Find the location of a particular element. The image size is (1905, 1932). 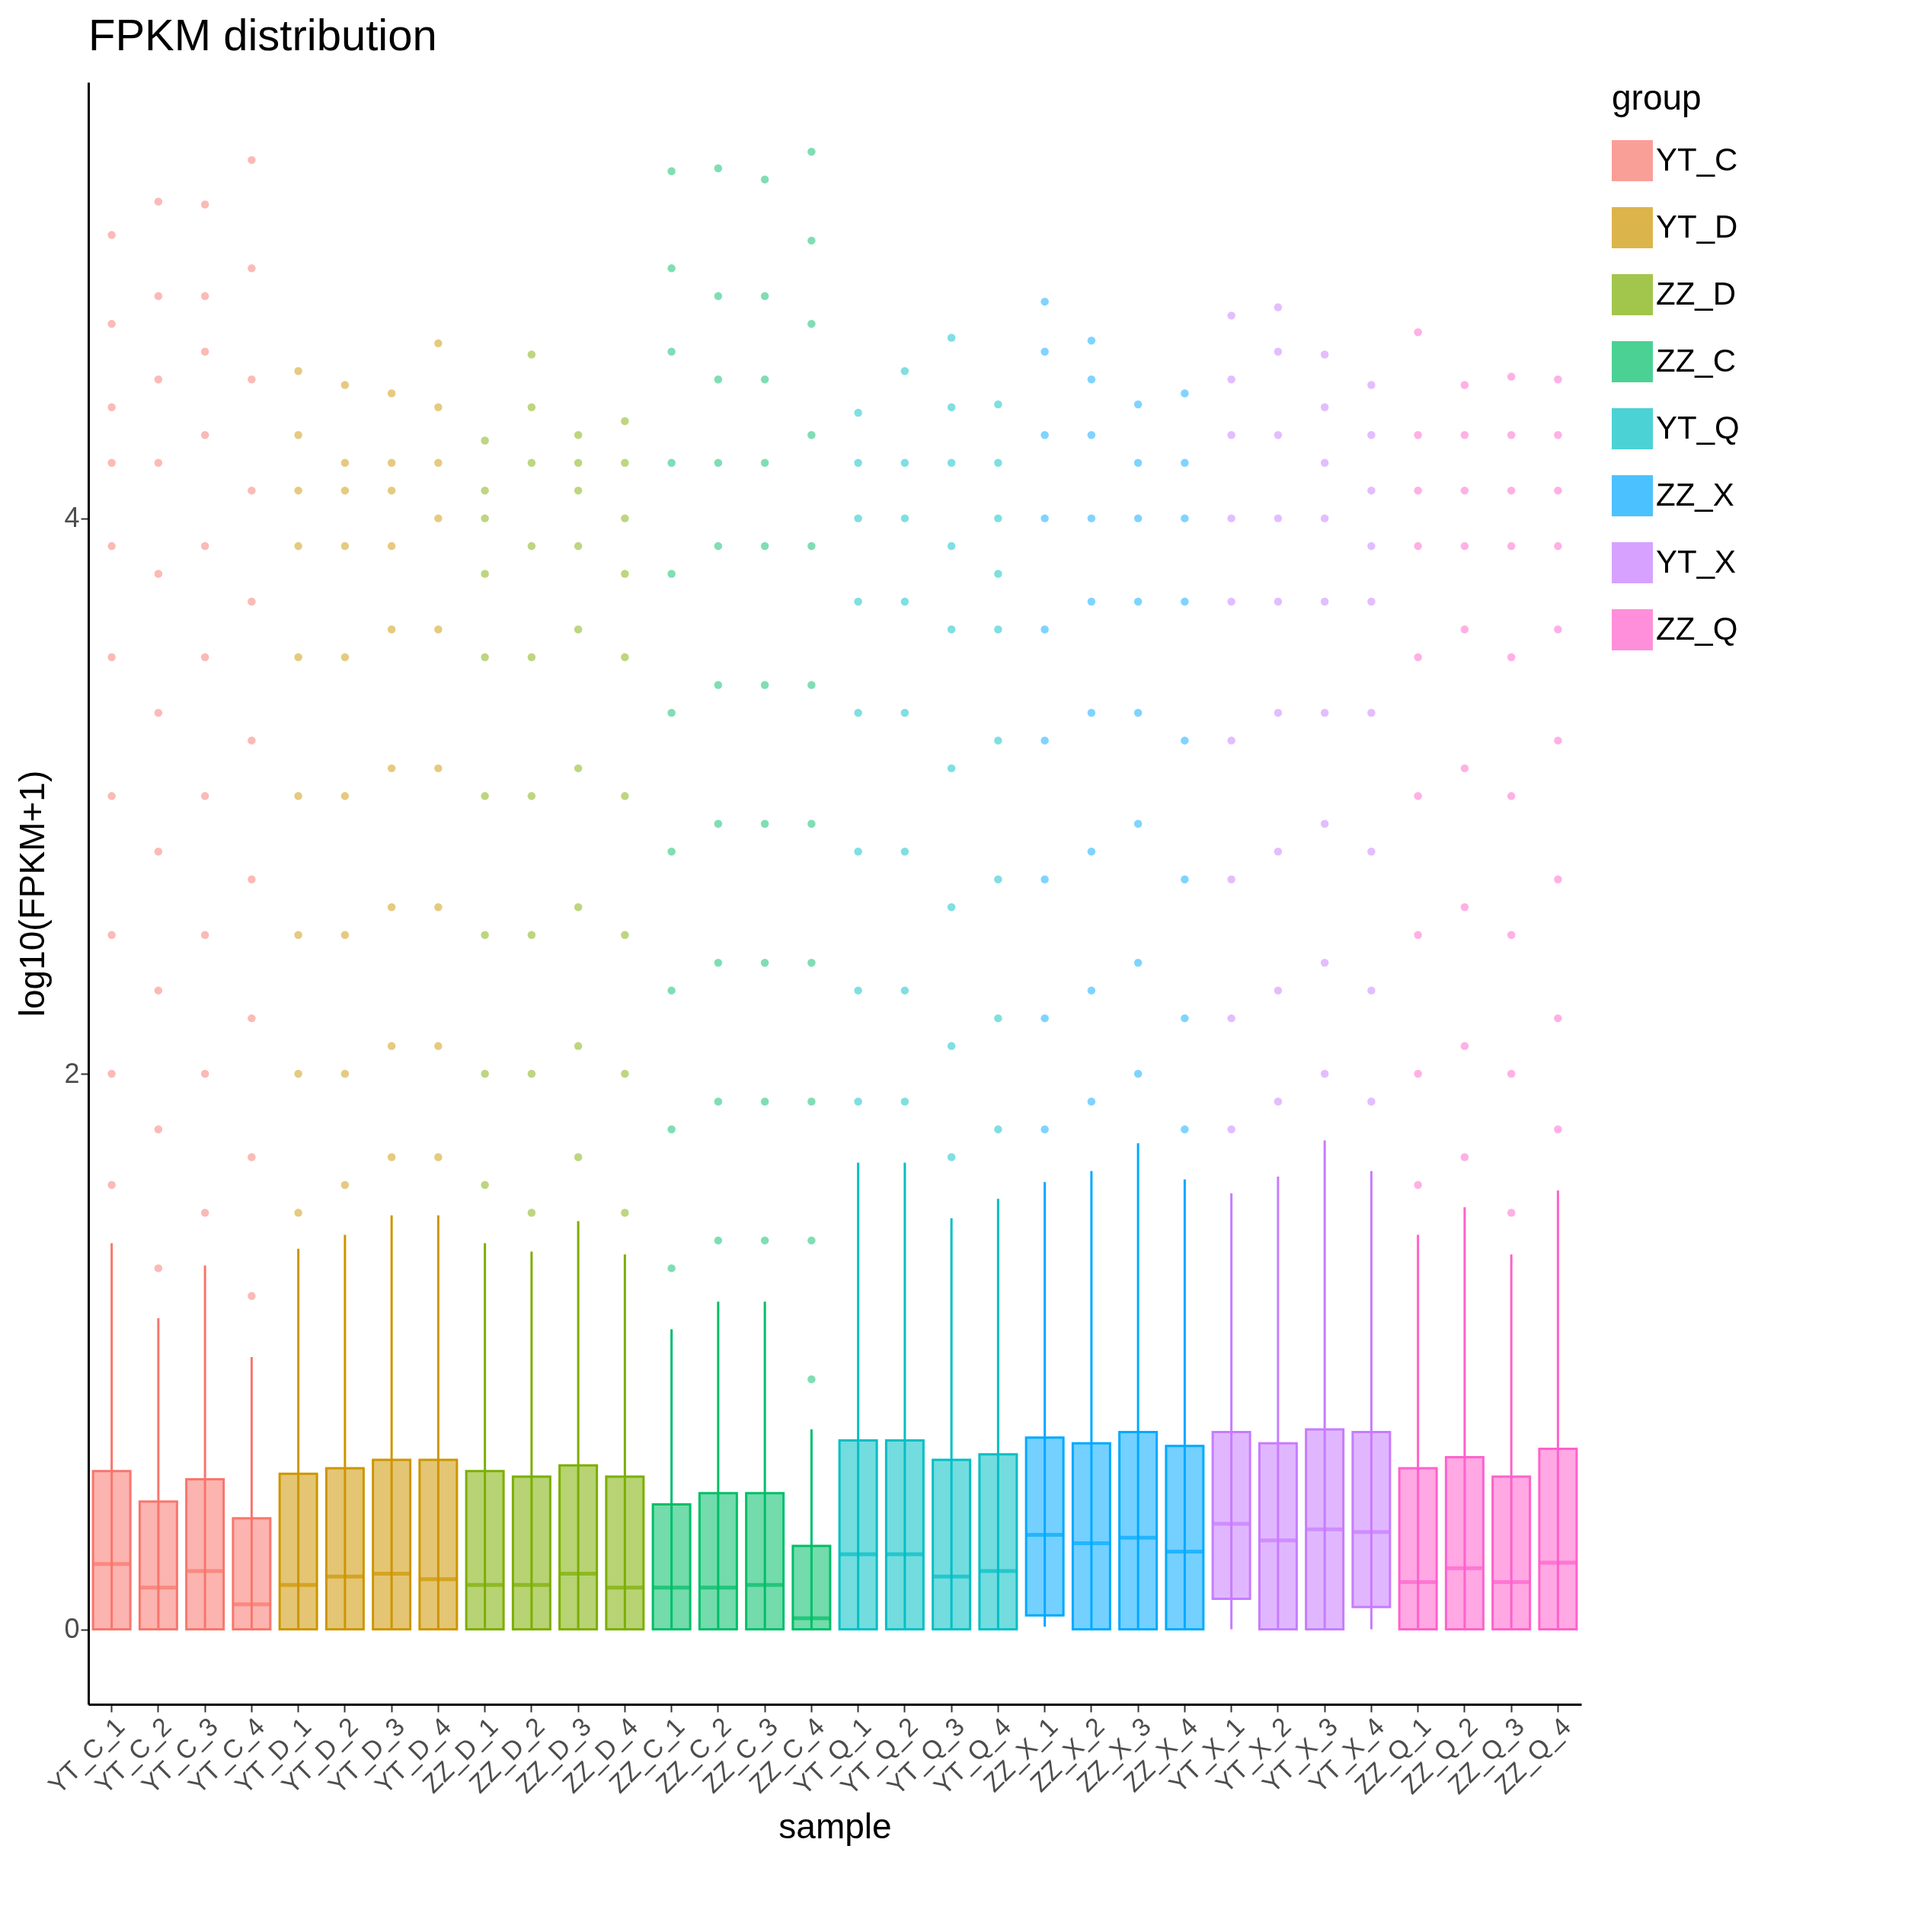

y-tick-label: 2 is located at coordinates (72, 1073).